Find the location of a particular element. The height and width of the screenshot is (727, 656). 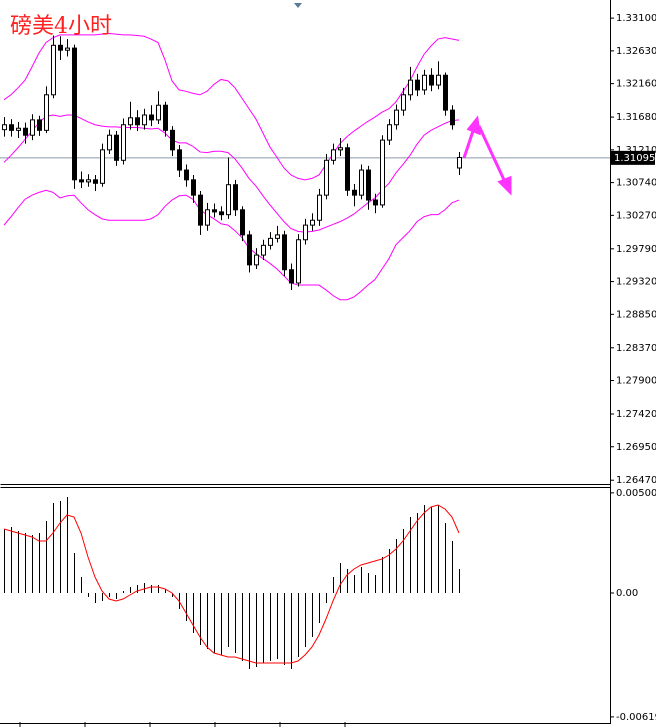

y-tick-label: 1.30740 is located at coordinates (636, 183).